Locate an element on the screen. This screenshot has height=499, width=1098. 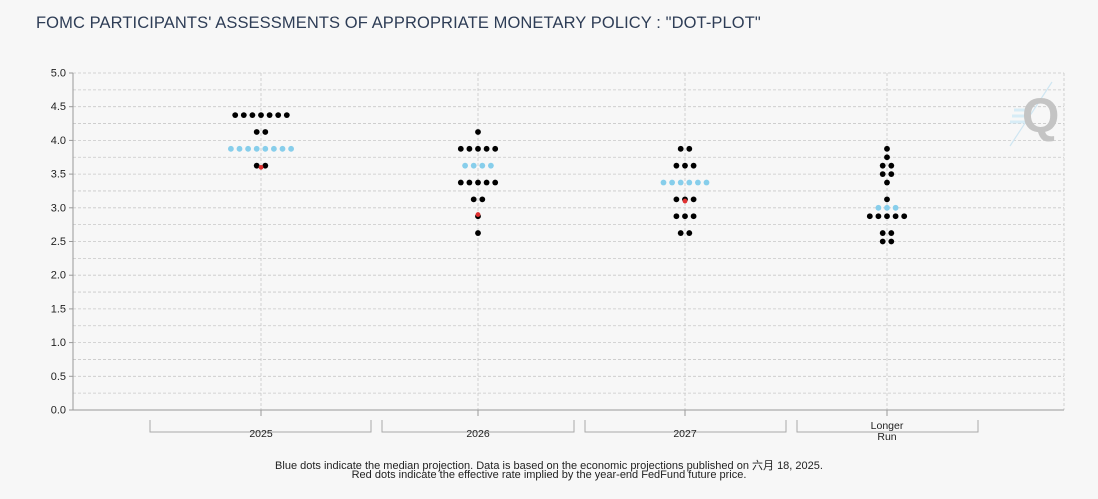
y-tick-label: 0.5 is located at coordinates (58, 377).